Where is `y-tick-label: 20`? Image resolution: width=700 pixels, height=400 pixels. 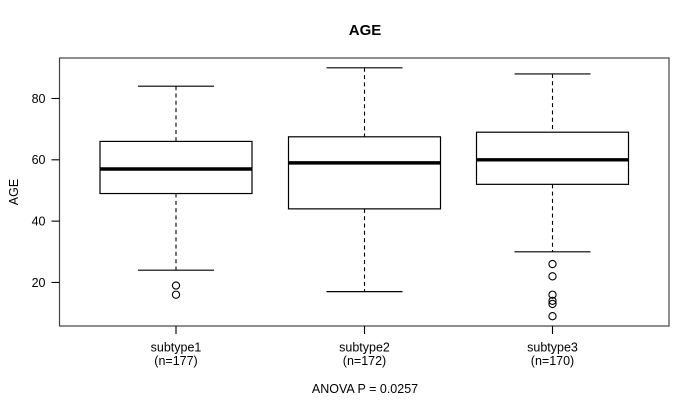
y-tick-label: 20 is located at coordinates (39, 283).